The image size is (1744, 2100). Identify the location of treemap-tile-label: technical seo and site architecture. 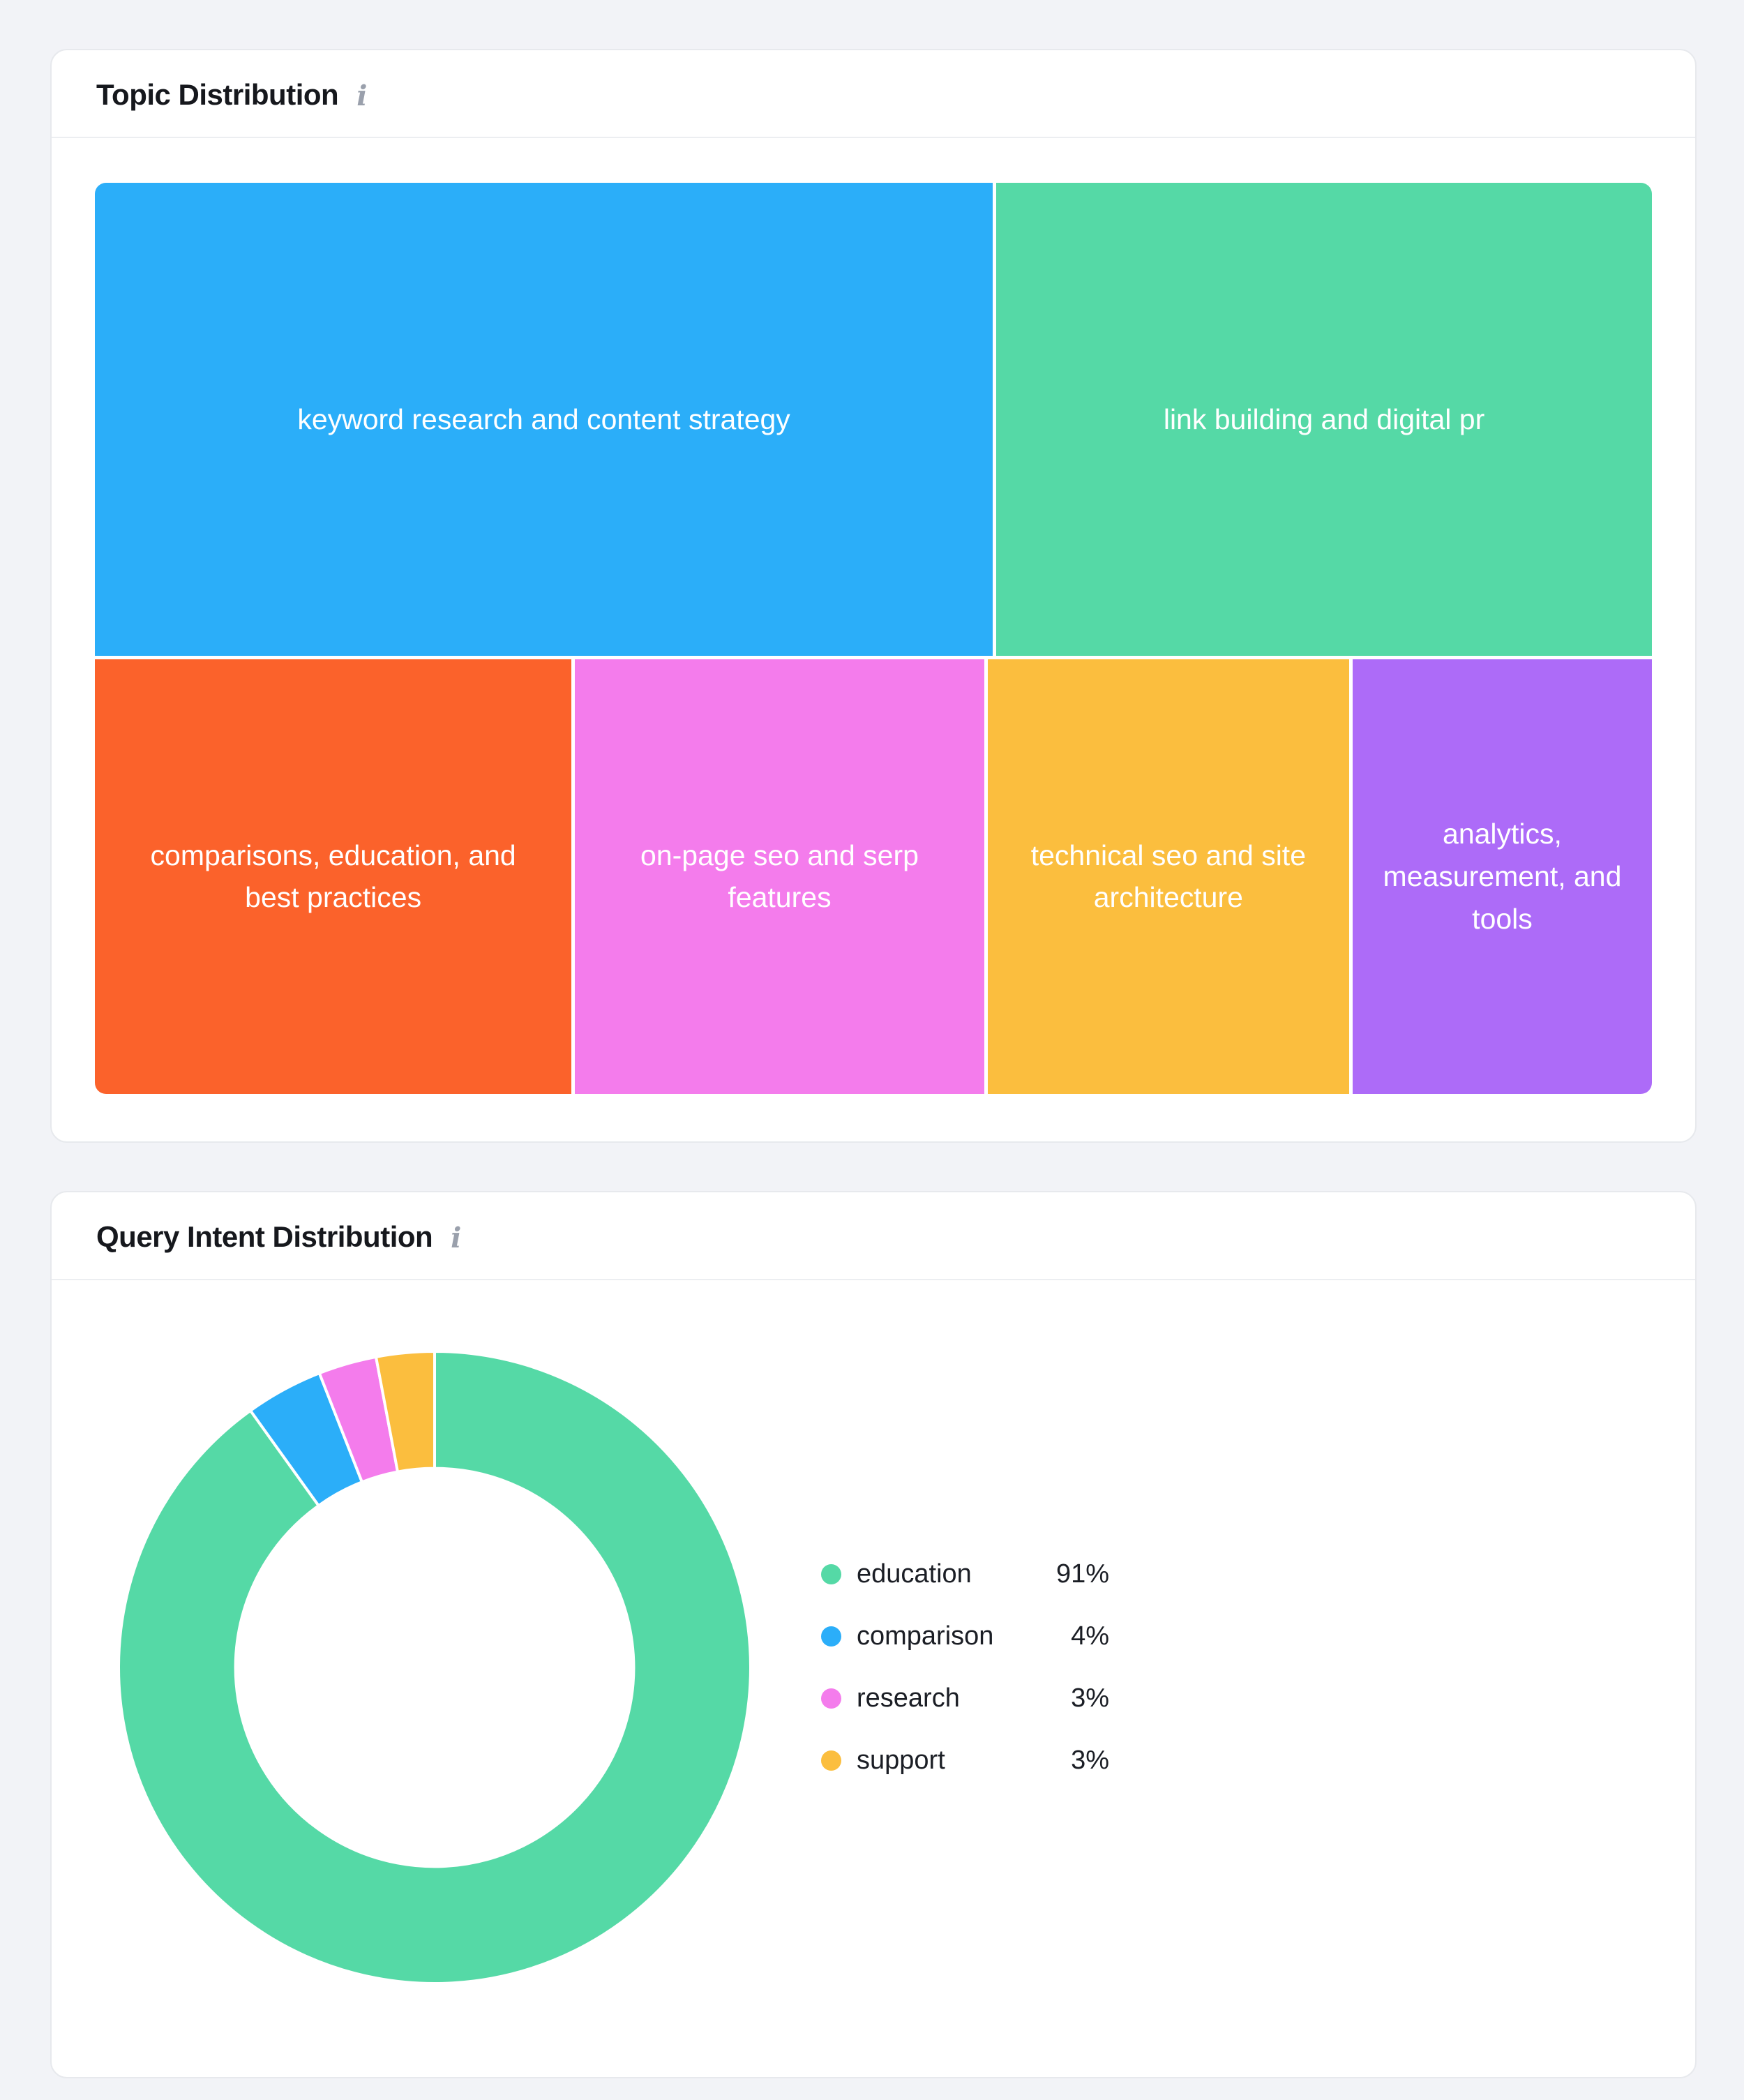
(1168, 876).